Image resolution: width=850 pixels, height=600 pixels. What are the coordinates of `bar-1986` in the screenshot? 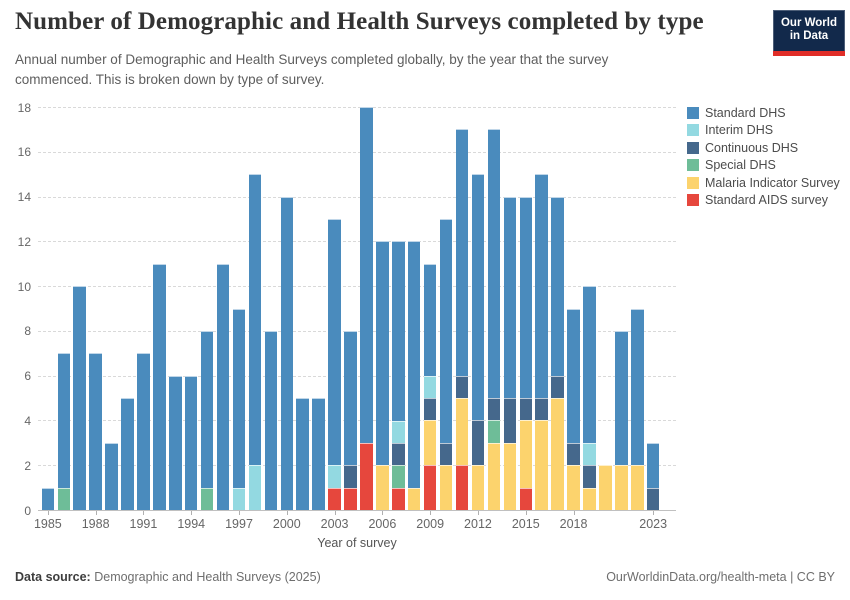 It's located at (64, 431).